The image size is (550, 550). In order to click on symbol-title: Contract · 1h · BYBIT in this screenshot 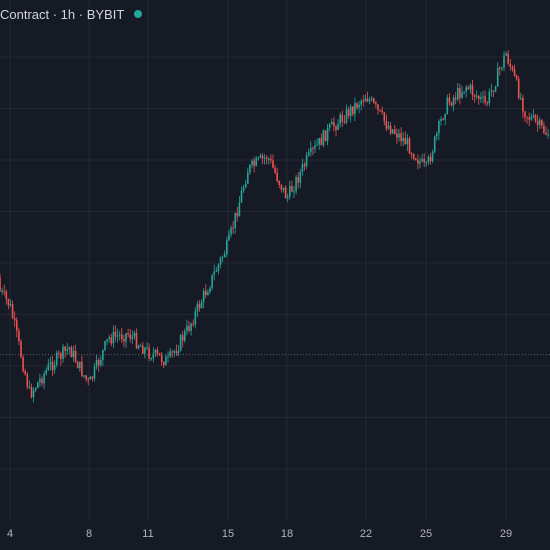, I will do `click(62, 14)`.